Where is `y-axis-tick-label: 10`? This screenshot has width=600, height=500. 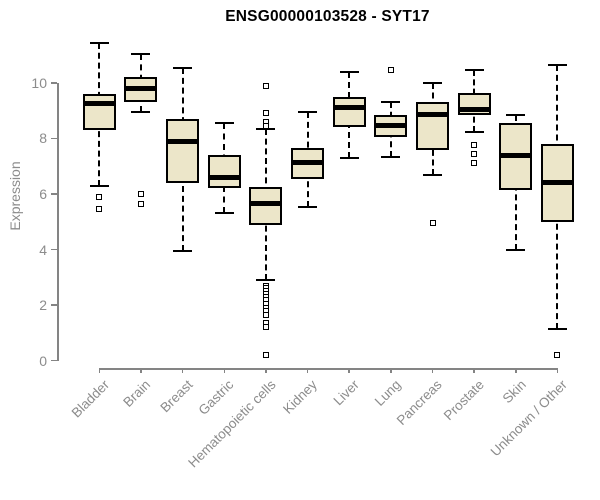
y-axis-tick-label: 10 is located at coordinates (39, 82).